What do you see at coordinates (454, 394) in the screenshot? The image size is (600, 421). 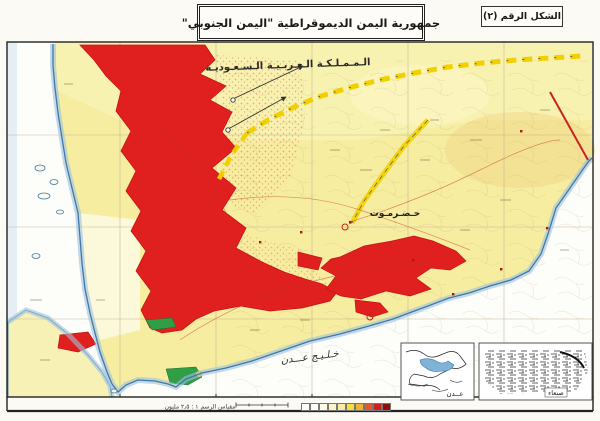 I see `inset-aden-label: عــدن` at bounding box center [454, 394].